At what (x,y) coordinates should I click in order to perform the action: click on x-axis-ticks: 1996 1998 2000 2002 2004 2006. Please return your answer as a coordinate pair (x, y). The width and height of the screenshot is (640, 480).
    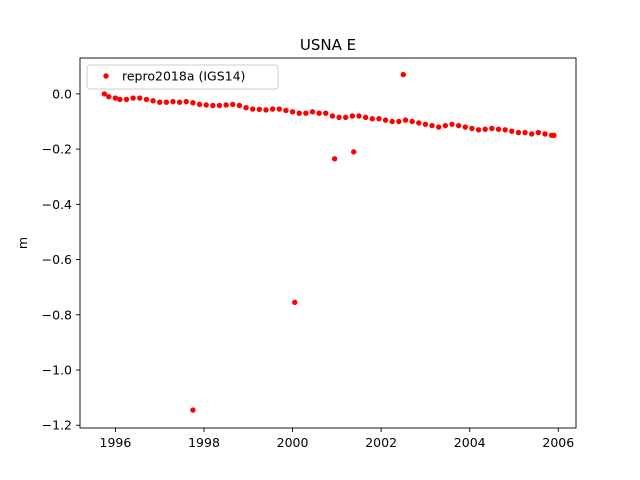
    Looking at the image, I should click on (337, 439).